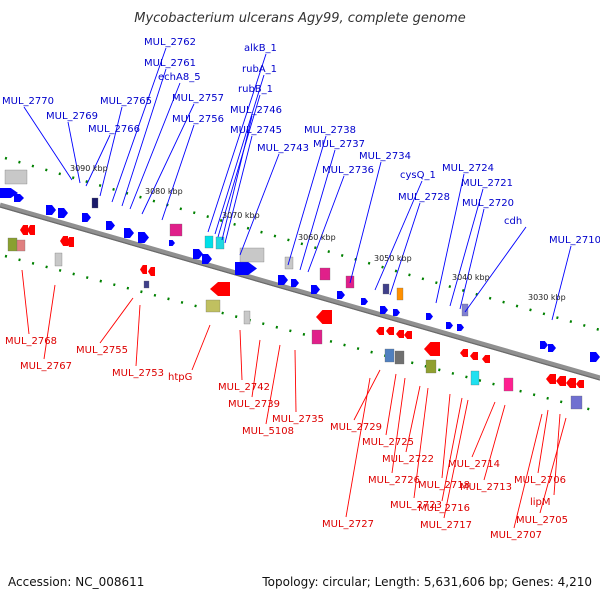 The height and width of the screenshot is (600, 600). What do you see at coordinates (256, 130) in the screenshot?
I see `gene-label-mul-2745: MUL_2745` at bounding box center [256, 130].